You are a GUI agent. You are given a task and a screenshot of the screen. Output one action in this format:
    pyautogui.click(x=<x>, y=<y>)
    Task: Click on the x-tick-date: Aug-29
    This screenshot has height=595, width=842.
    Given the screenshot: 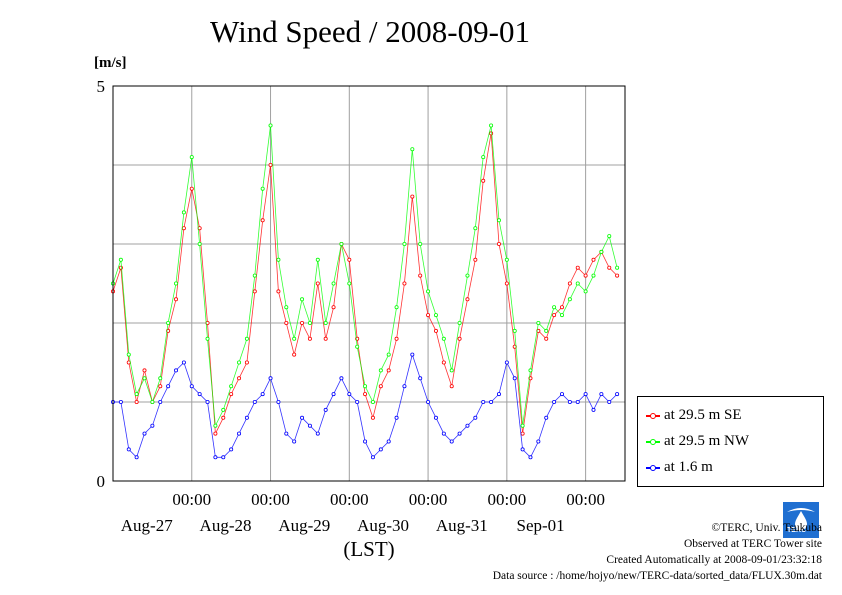 What is the action you would take?
    pyautogui.click(x=304, y=525)
    